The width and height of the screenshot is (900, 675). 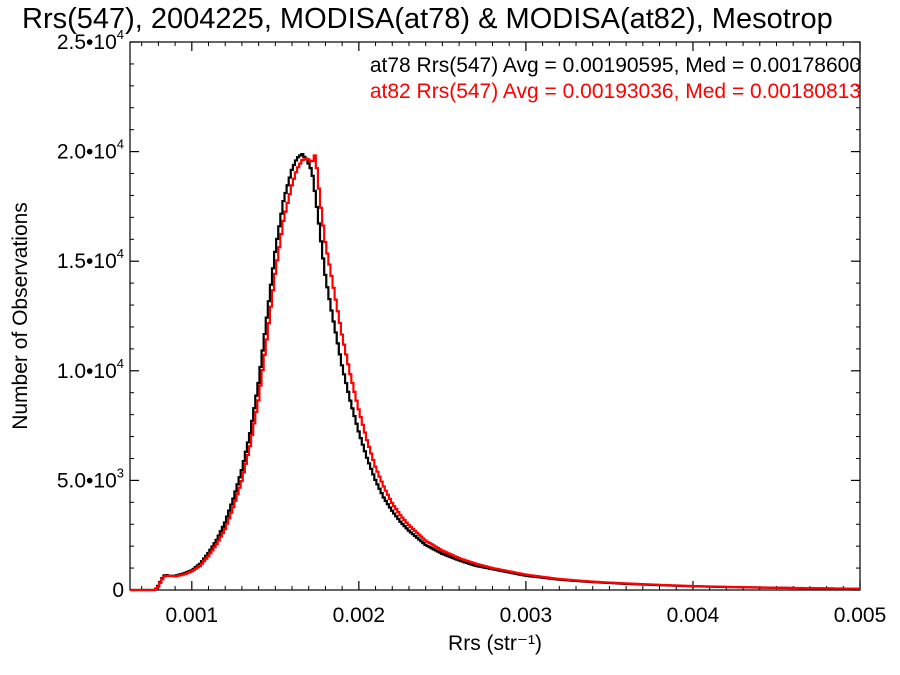 What do you see at coordinates (87, 261) in the screenshot?
I see `y-tick-label-mantissa: 1.5•10` at bounding box center [87, 261].